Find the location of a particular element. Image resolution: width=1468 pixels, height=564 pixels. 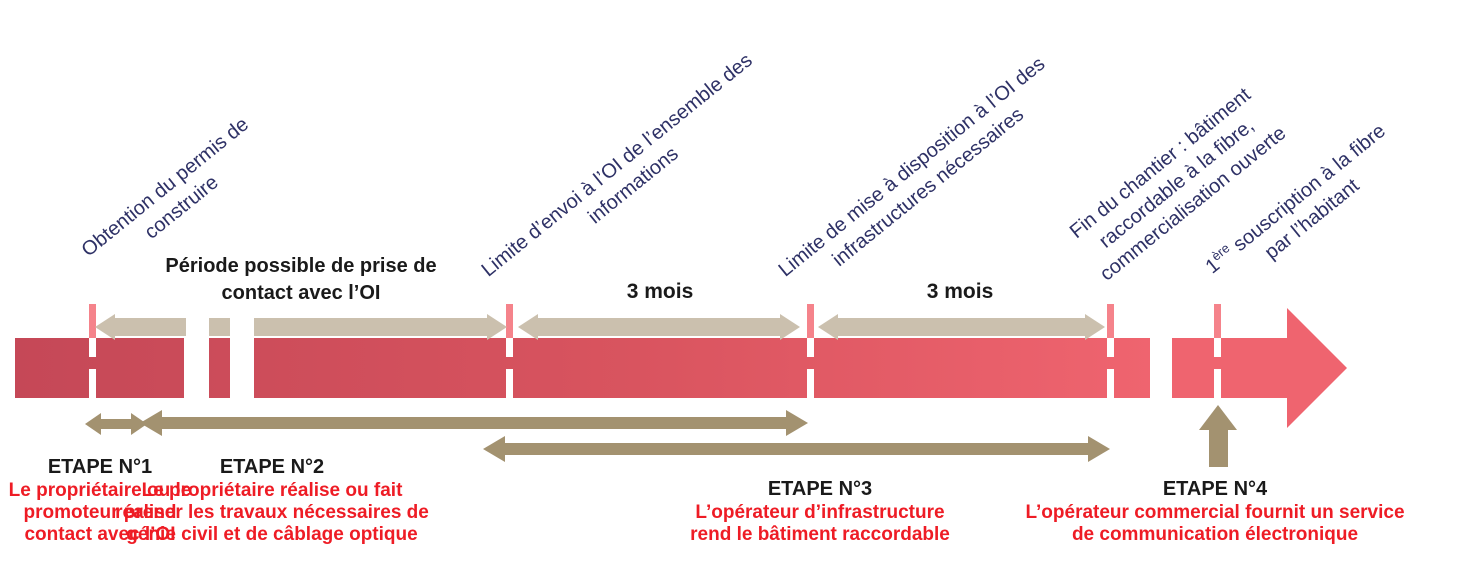

step4-up-arrowhead-icon is located at coordinates (1218, 417).